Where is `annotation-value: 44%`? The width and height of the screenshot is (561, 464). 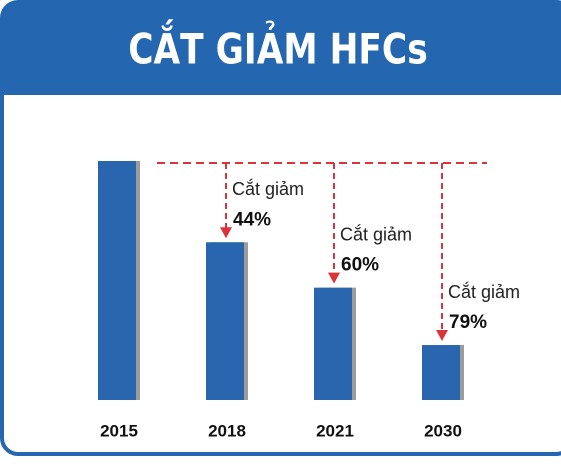
annotation-value: 44% is located at coordinates (252, 219).